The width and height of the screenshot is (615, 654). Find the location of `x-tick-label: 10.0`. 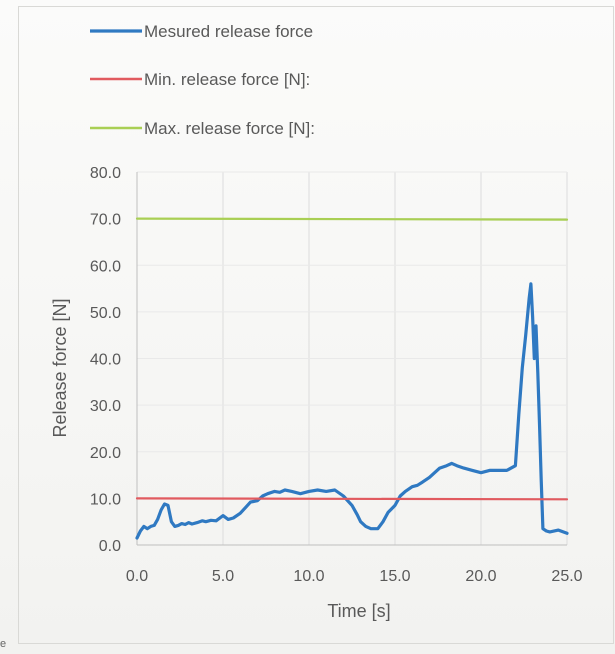

x-tick-label: 10.0 is located at coordinates (308, 576).